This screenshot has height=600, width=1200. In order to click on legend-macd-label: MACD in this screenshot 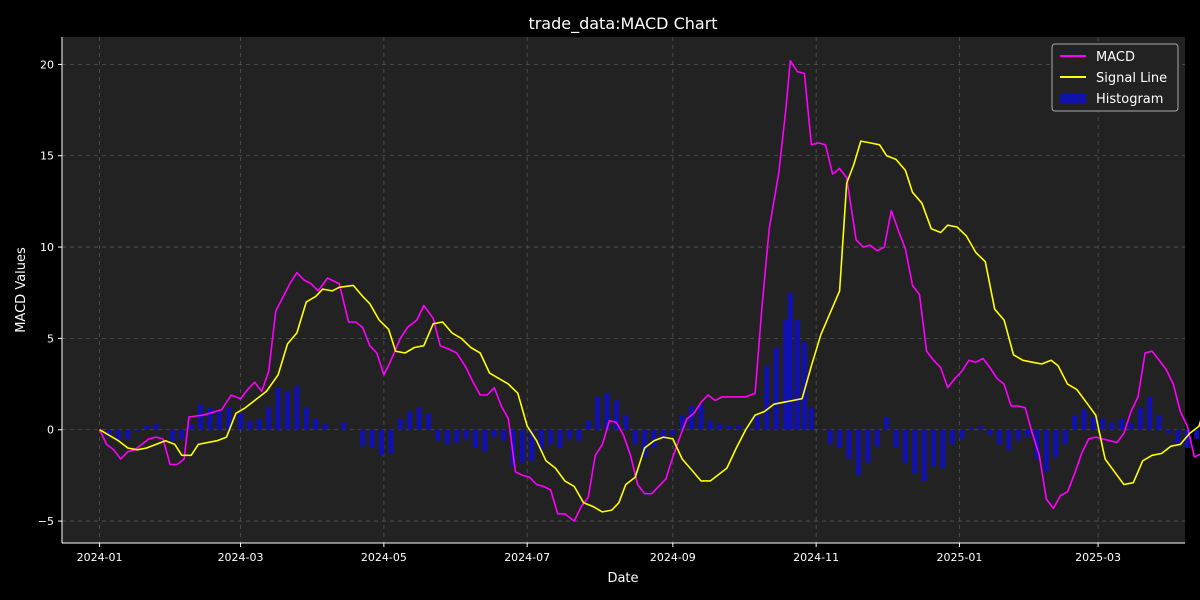, I will do `click(1115, 57)`.